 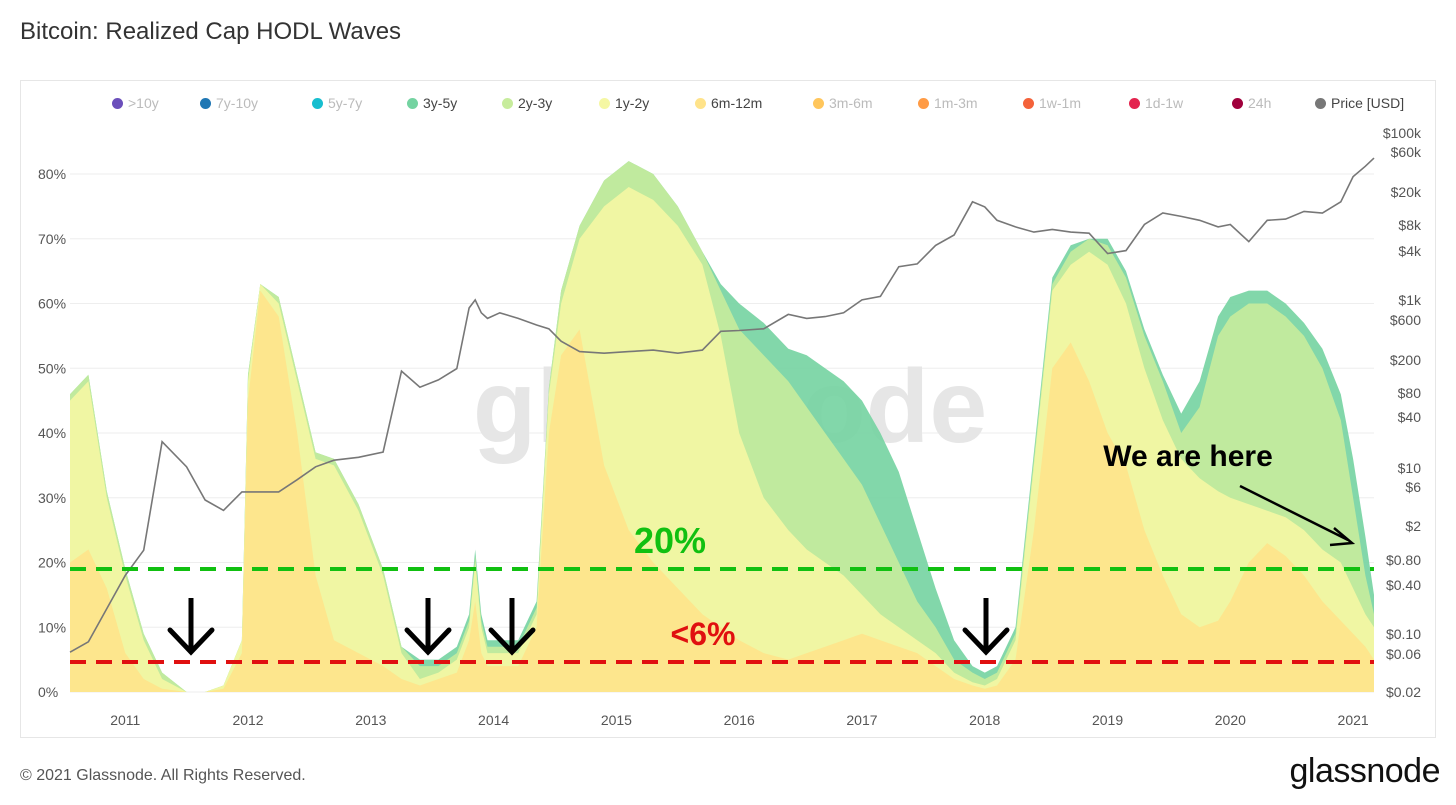 I want to click on legend-item: 7y-10y, so click(x=256, y=103).